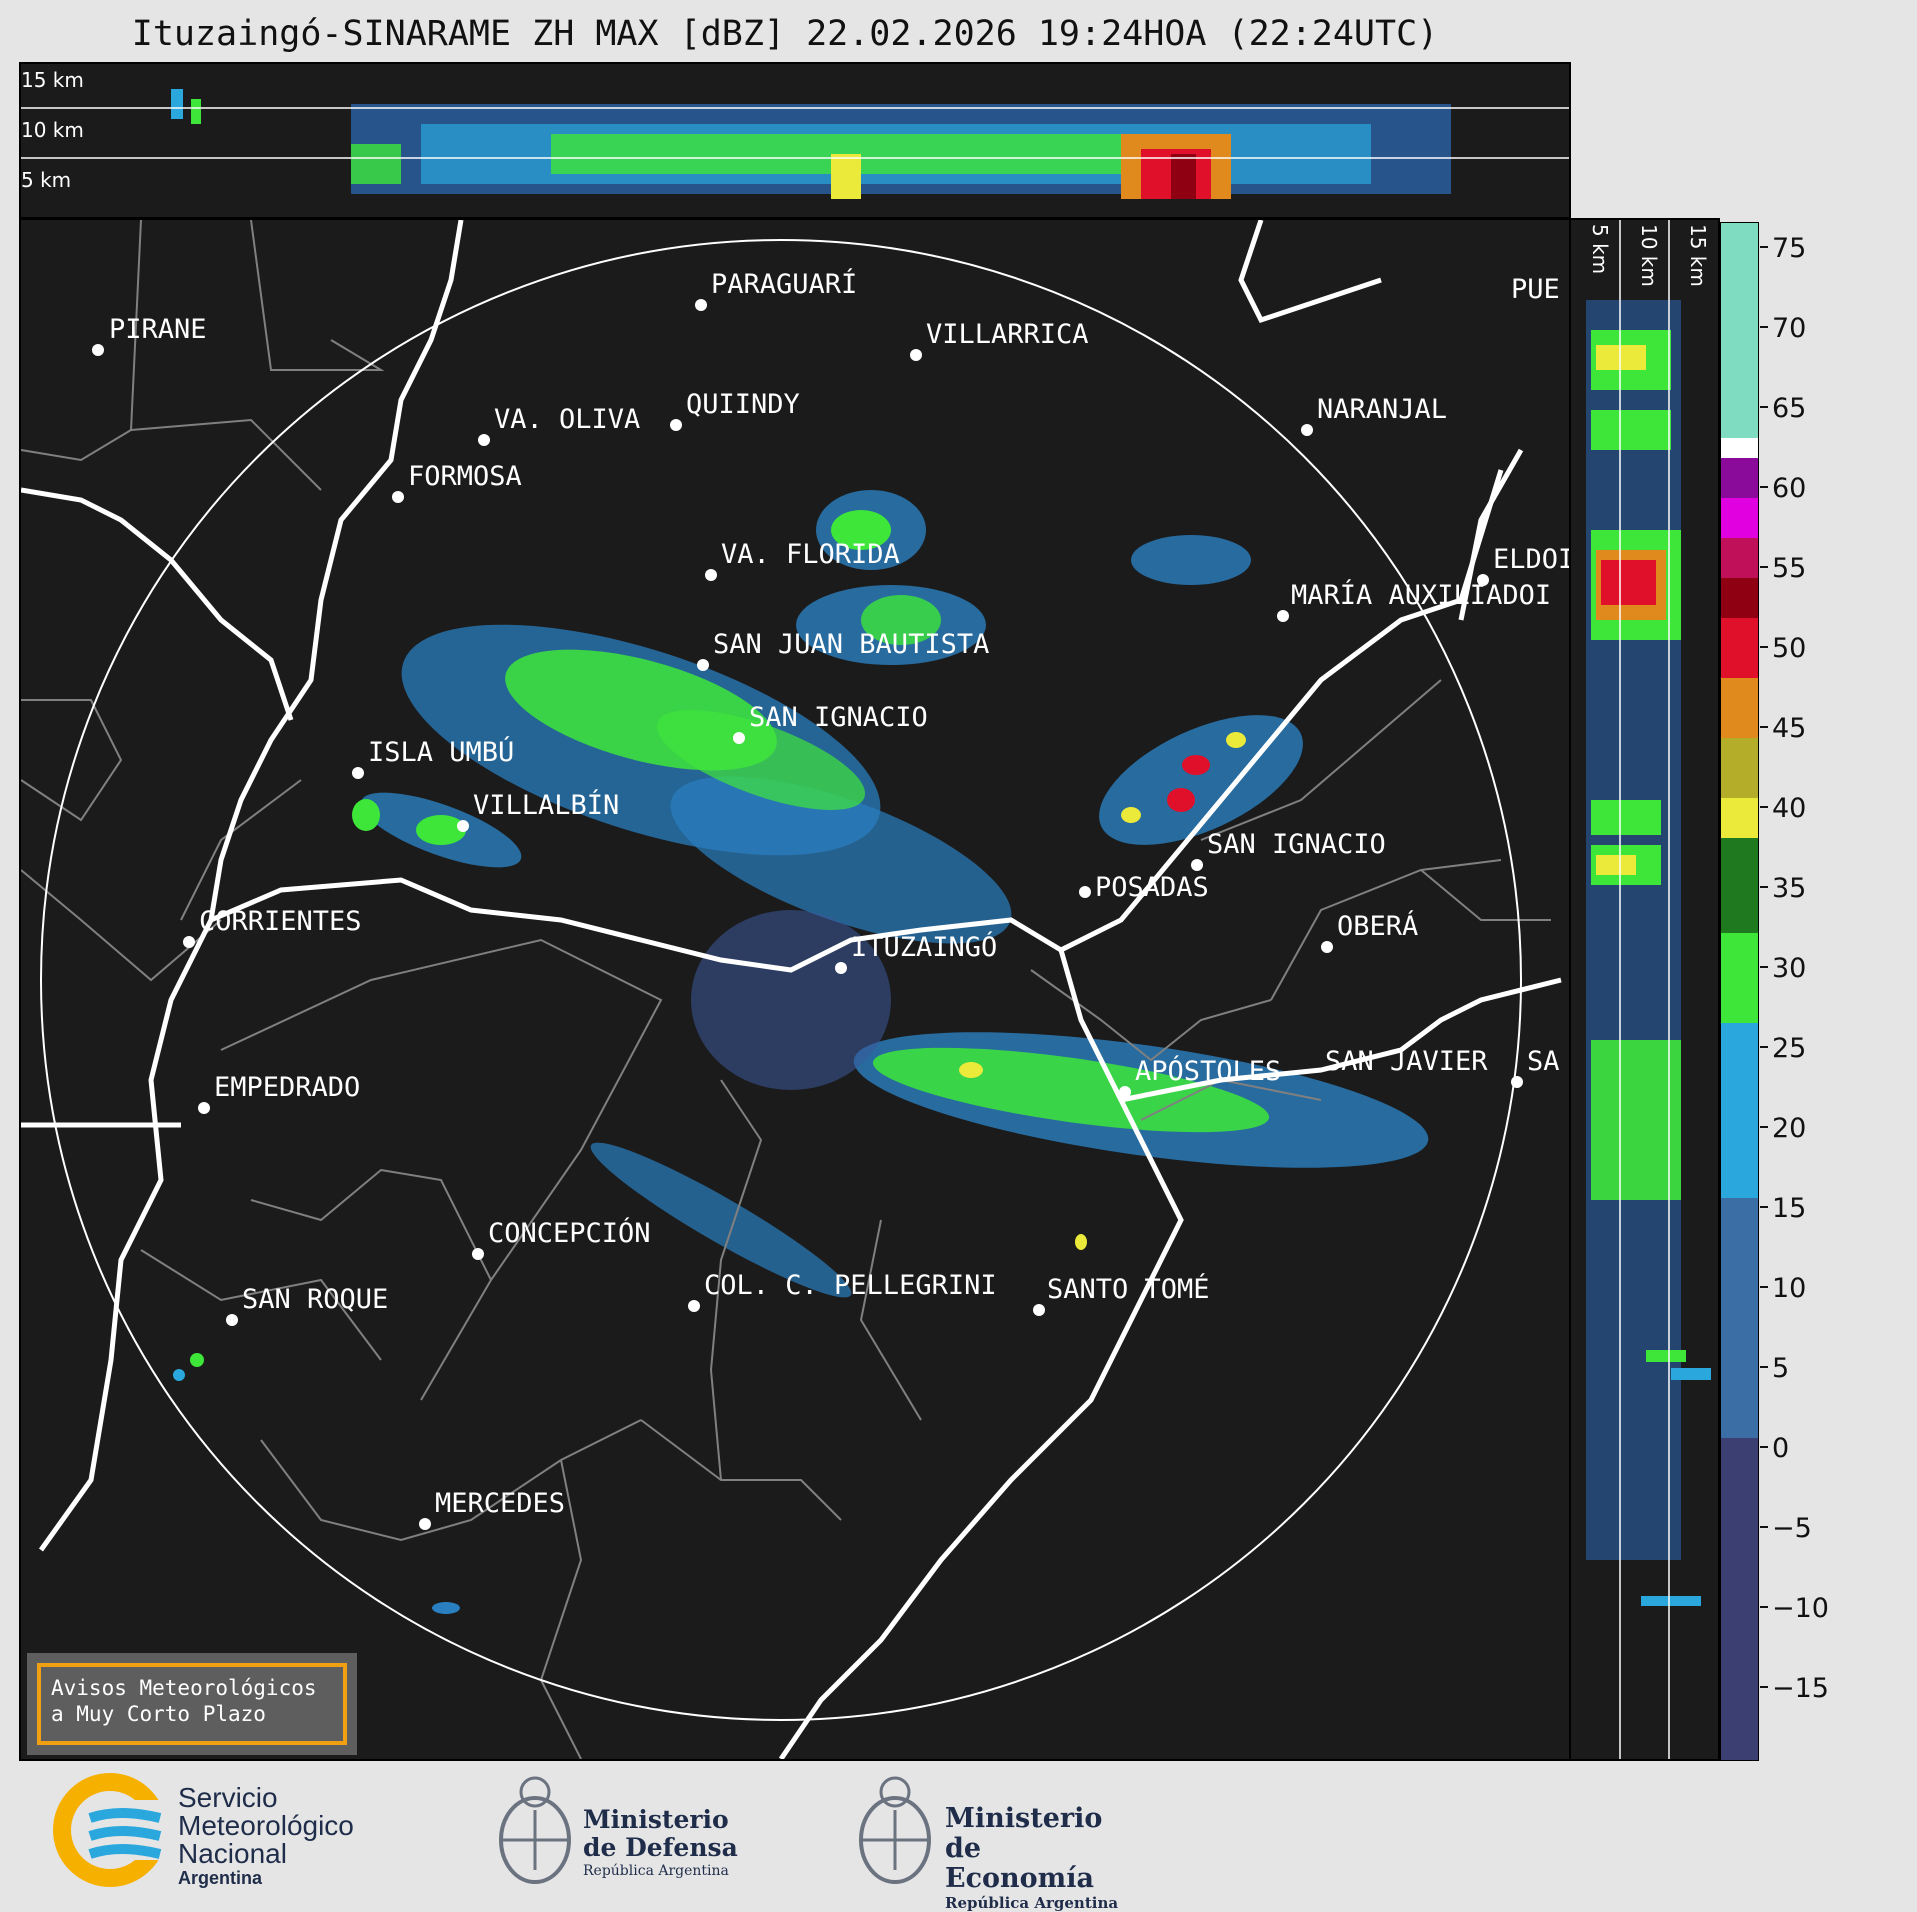  Describe the element at coordinates (1789, 1208) in the screenshot. I see `colorbar-tick-label: 15` at that location.